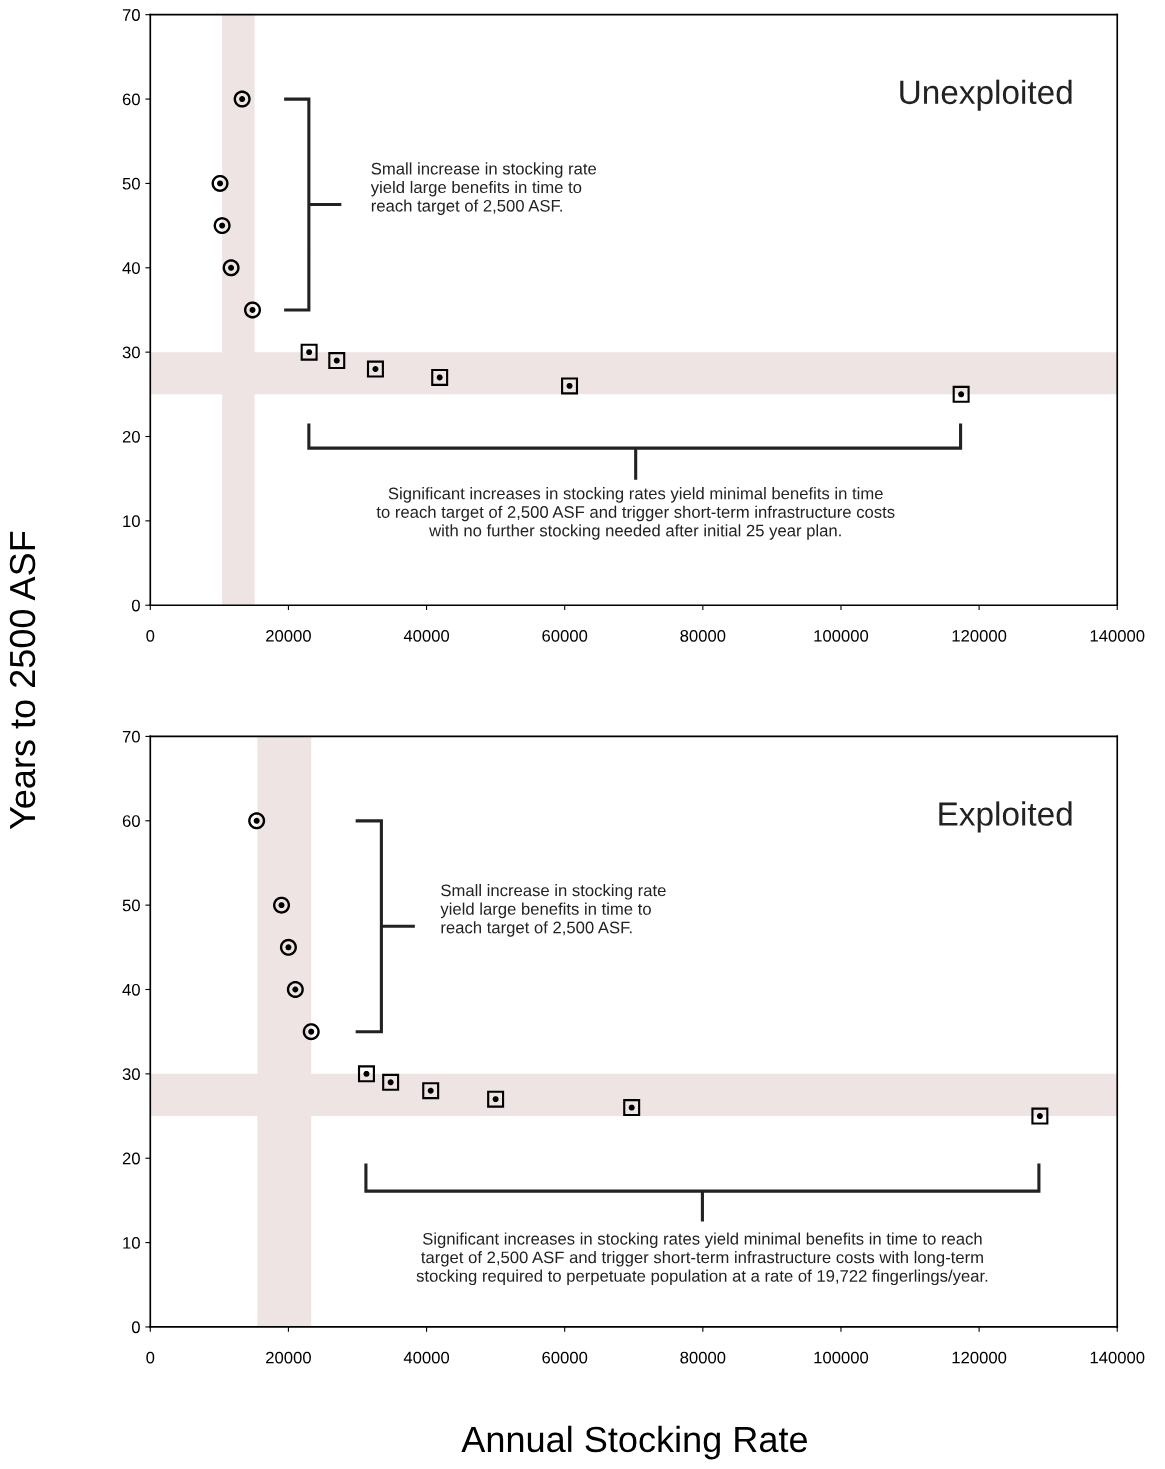 This screenshot has width=1165, height=1469. I want to click on annotation: Significant increases in stocking rates yield minimal benefits in time to reach target of 2,500 ASF and trigger short-term infrastructure costs with long-term stocking required to perpetuate population at a rate of 19,722 fingerlings/year., so click(702, 1259).